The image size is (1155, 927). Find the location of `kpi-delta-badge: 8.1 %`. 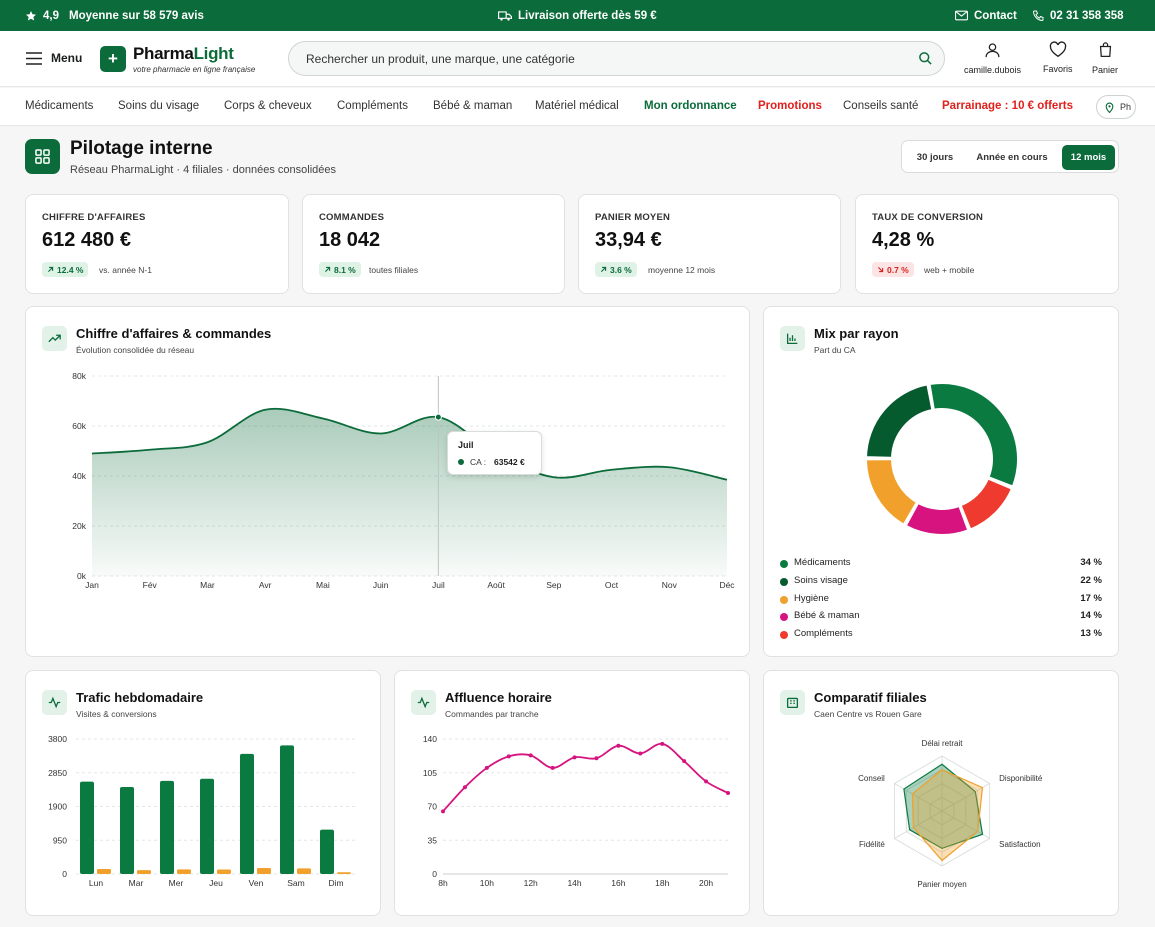

kpi-delta-badge: 8.1 % is located at coordinates (340, 269).